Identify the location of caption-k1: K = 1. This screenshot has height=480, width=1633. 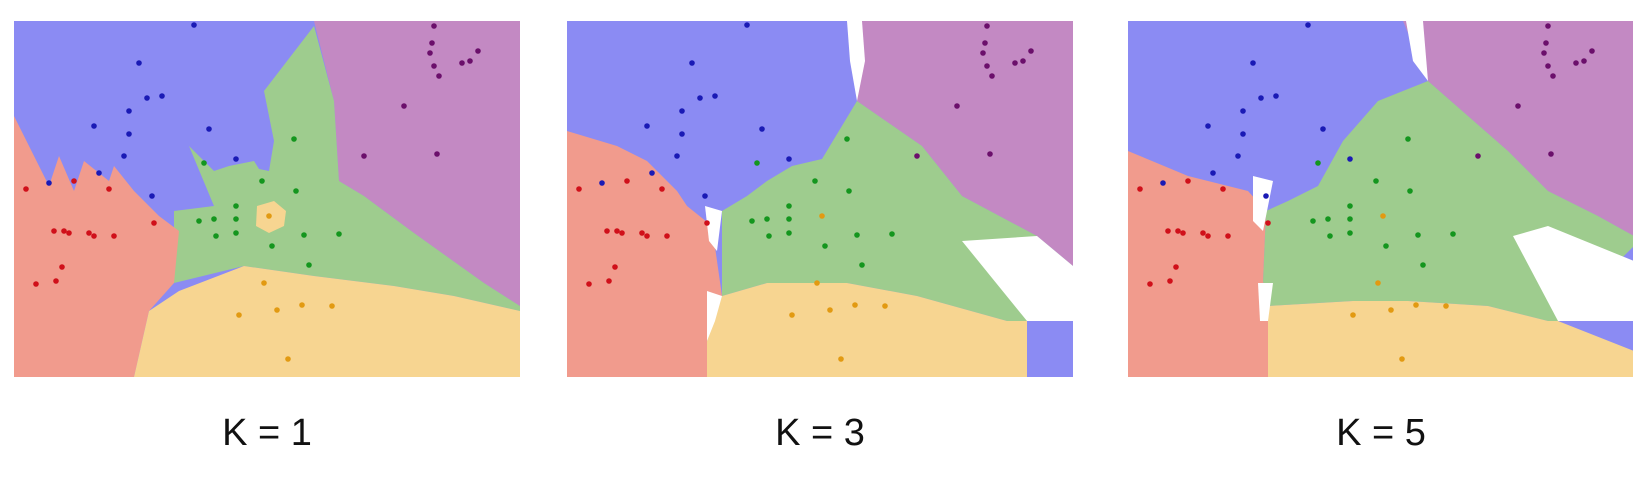
(267, 433).